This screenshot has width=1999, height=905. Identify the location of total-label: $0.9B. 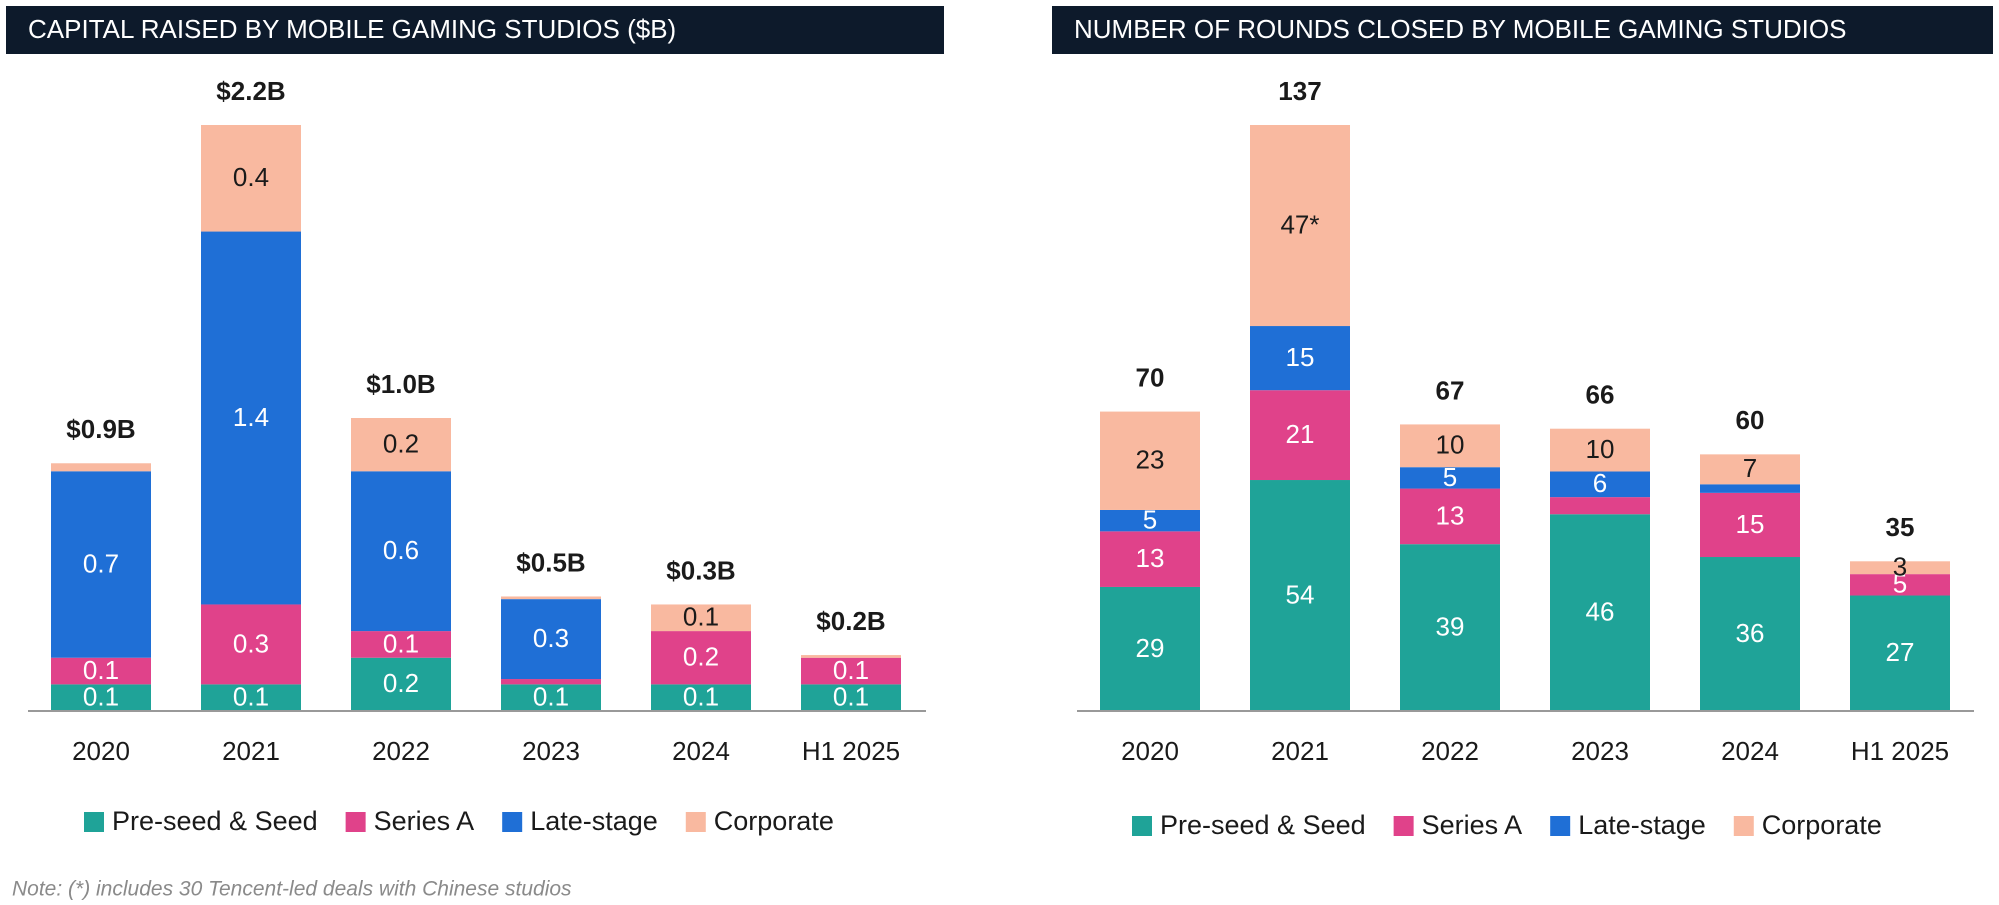
(100, 429).